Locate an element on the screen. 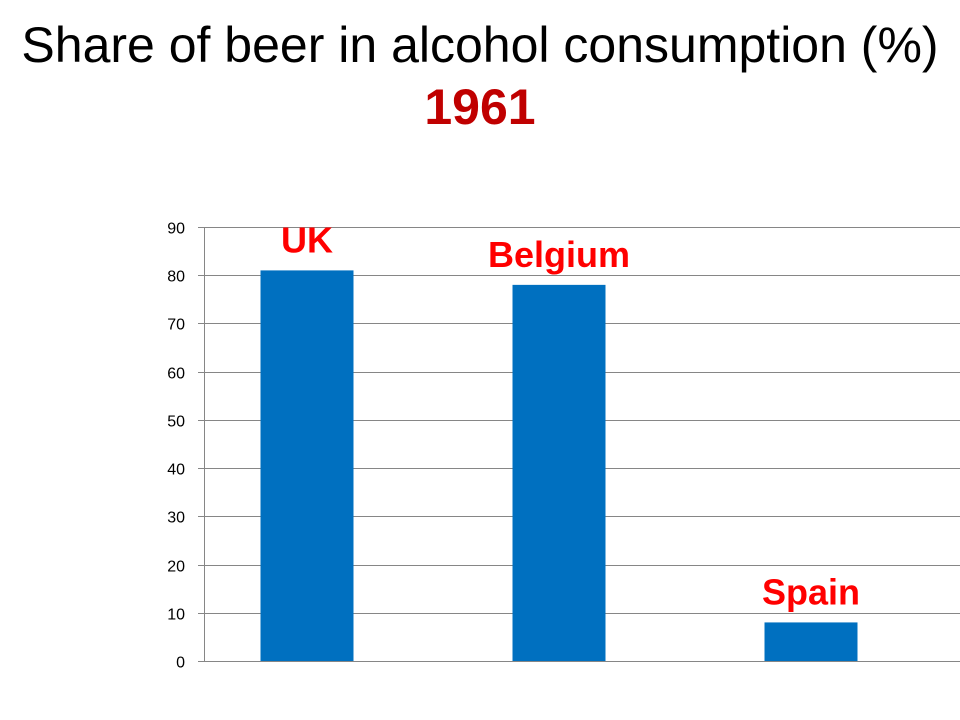 The height and width of the screenshot is (720, 960). bar-label-belgium: Belgium is located at coordinates (559, 254).